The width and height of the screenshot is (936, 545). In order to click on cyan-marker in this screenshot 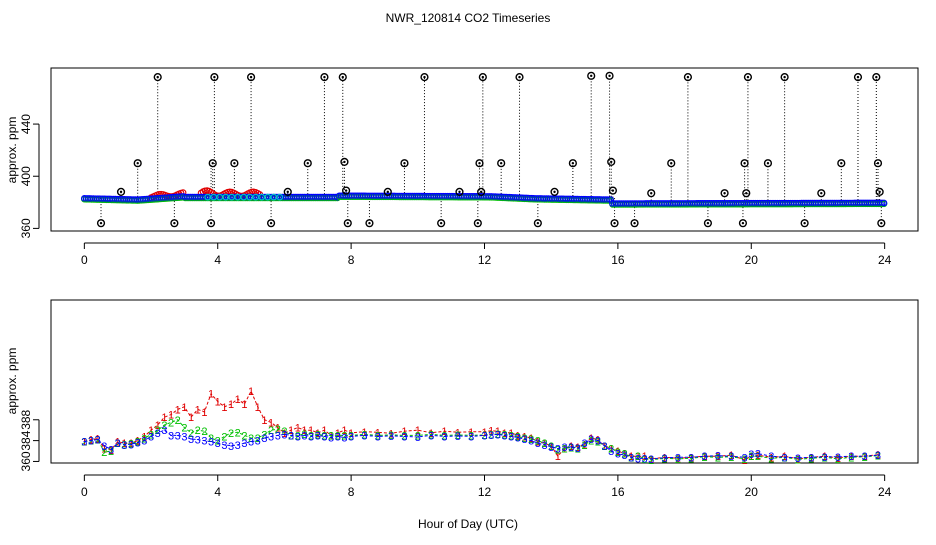, I will do `click(280, 197)`.